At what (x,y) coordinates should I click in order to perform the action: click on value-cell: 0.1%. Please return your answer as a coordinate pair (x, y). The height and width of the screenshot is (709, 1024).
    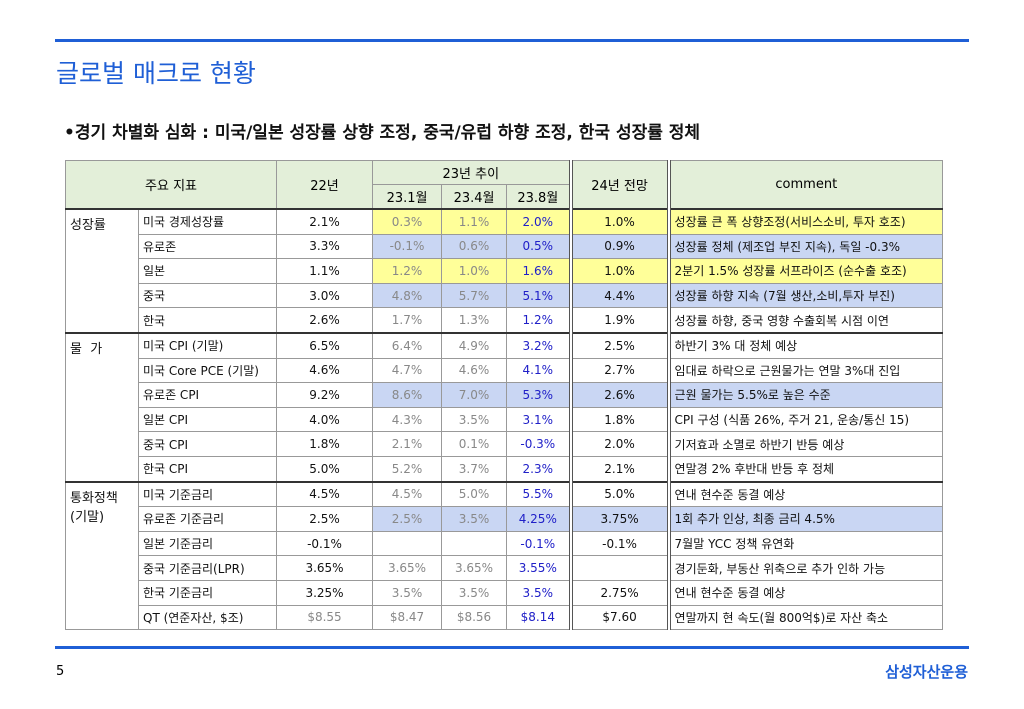
    Looking at the image, I should click on (474, 444).